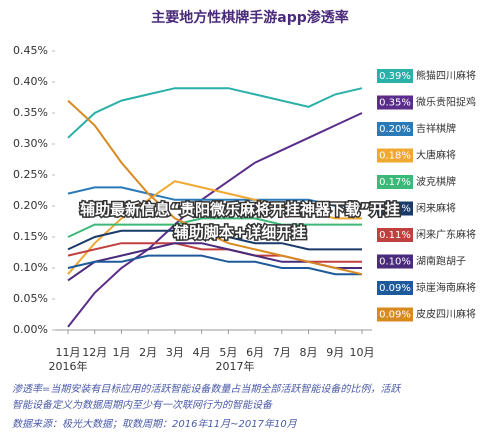 This screenshot has height=442, width=500. I want to click on y-tick-label: 0.40%, so click(30, 81).